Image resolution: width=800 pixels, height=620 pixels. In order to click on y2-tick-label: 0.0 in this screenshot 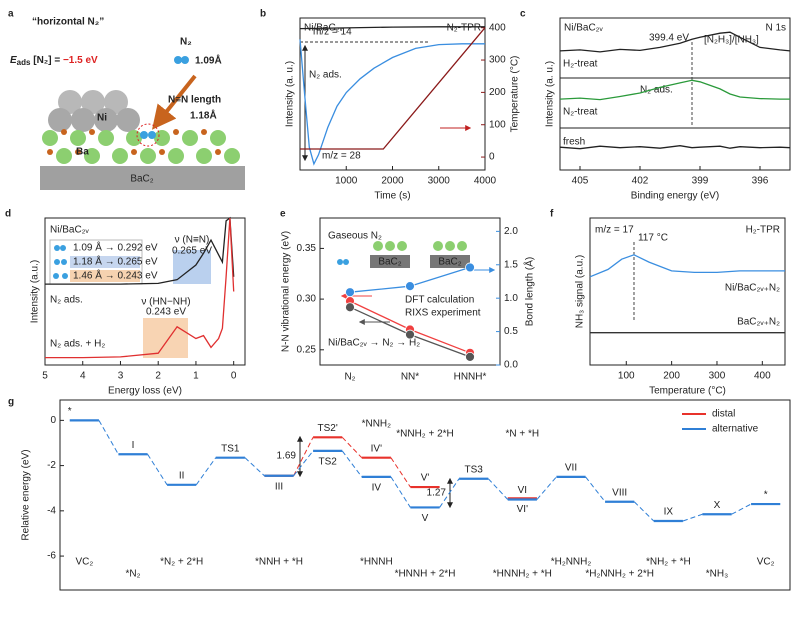, I will do `click(511, 365)`.